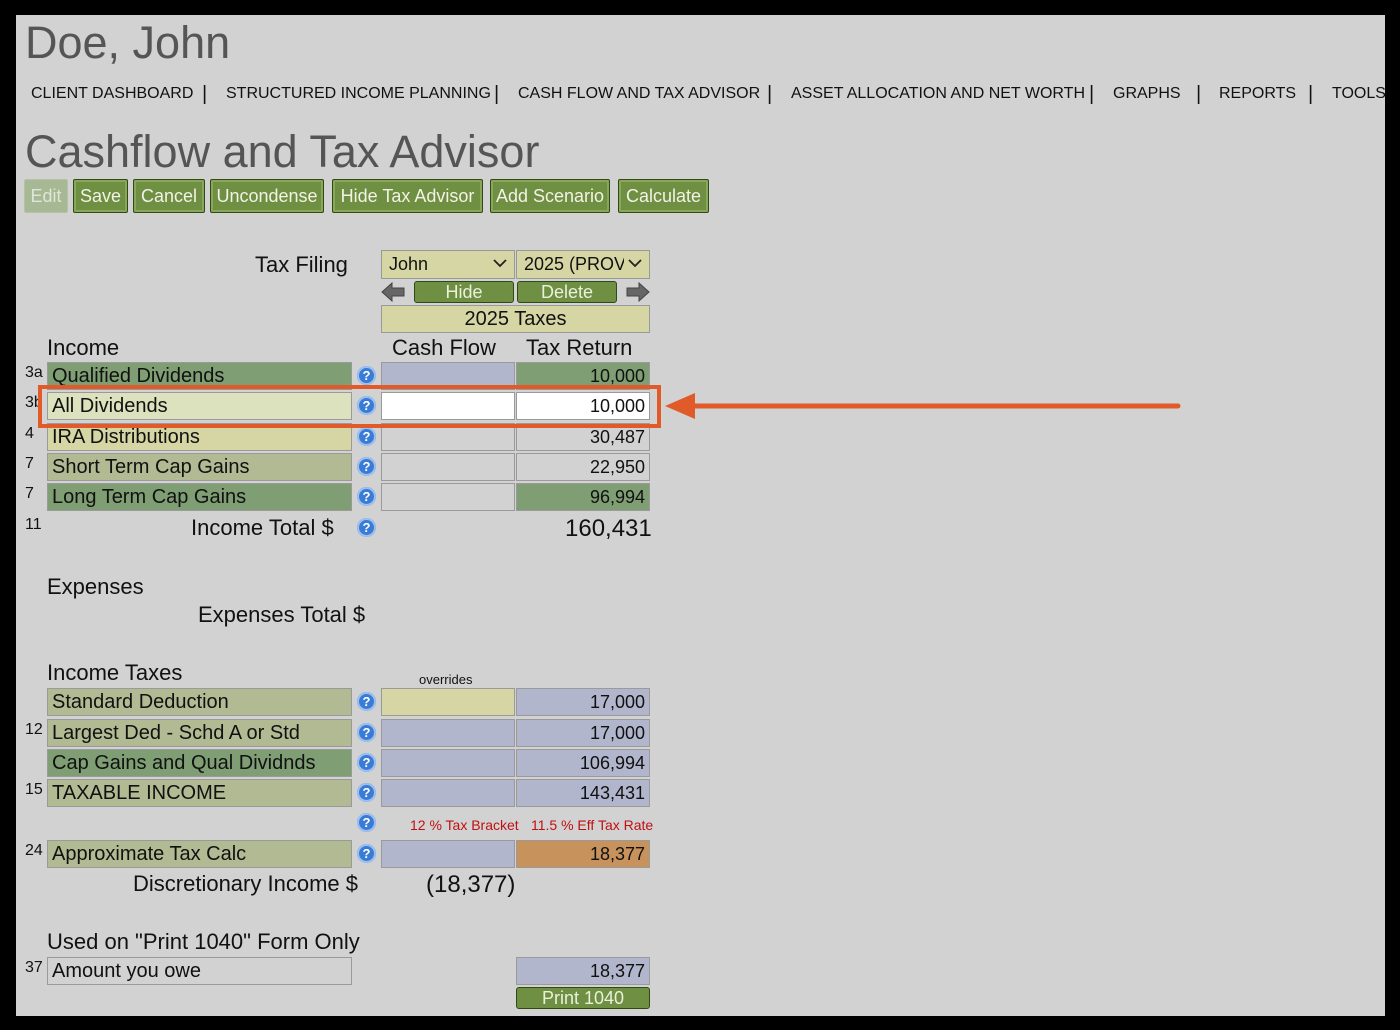 This screenshot has height=1030, width=1400. What do you see at coordinates (1358, 93) in the screenshot?
I see `nav-tools: TOOLS` at bounding box center [1358, 93].